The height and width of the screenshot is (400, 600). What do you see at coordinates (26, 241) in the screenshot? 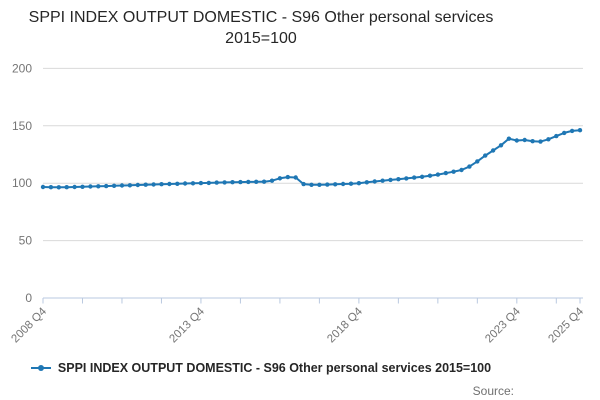
I see `y-tick-label: 50` at bounding box center [26, 241].